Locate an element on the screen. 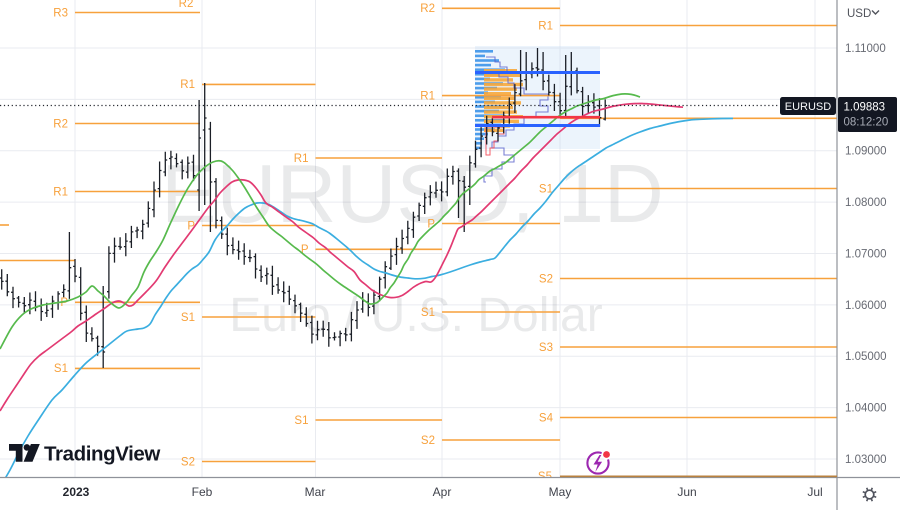 The height and width of the screenshot is (515, 900). svg-text: EURUSD is located at coordinates (808, 107).